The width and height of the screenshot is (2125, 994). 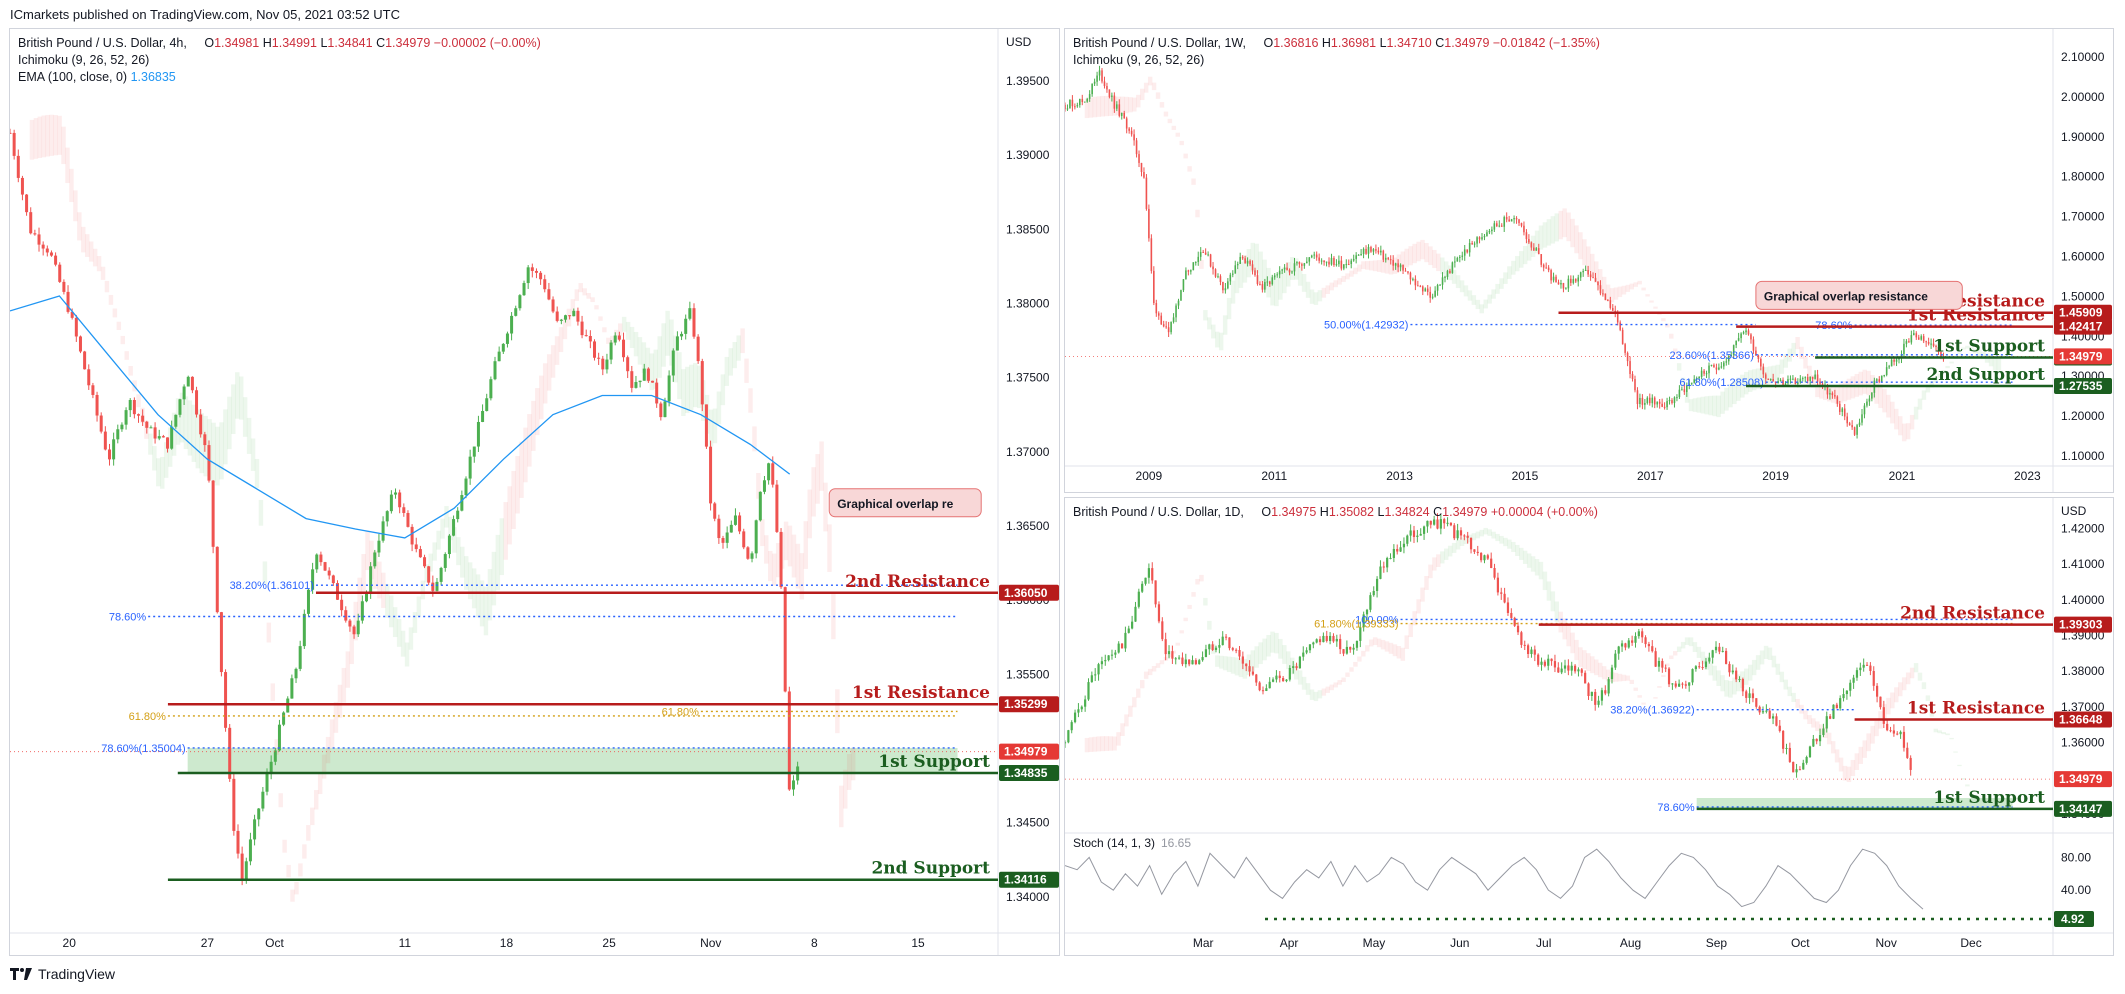 What do you see at coordinates (2083, 671) in the screenshot?
I see `y-tick-label: 1.38000` at bounding box center [2083, 671].